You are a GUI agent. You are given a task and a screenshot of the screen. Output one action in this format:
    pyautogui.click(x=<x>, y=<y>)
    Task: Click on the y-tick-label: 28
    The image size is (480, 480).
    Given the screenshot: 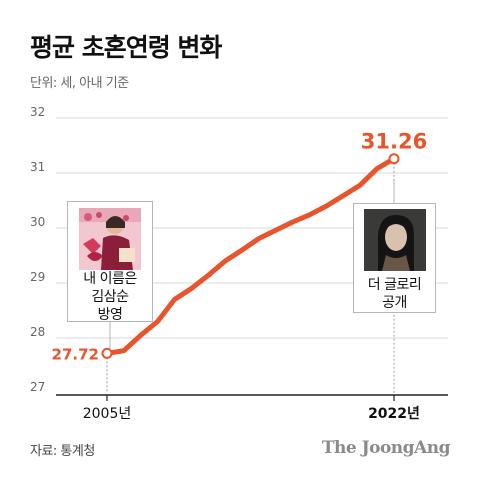 What is the action you would take?
    pyautogui.click(x=37, y=332)
    